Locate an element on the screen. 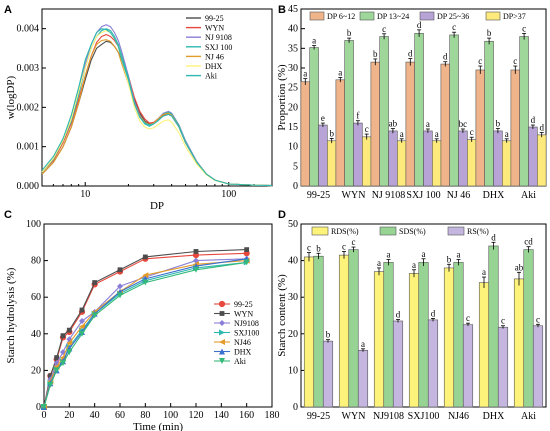 The image size is (550, 431). legend-label: SXJ 100 is located at coordinates (218, 47).